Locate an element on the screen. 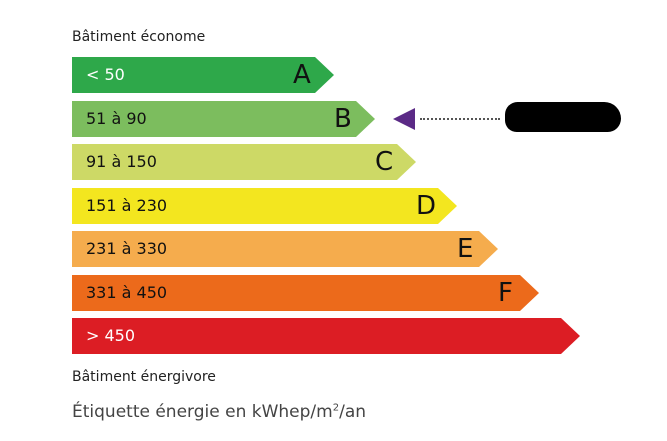  class-range: 91 à 150 is located at coordinates (121, 161).